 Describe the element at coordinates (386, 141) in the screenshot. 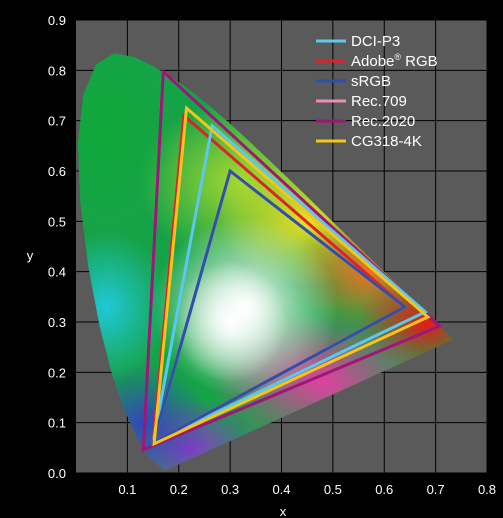

I see `legend-label: CG318-4K` at that location.